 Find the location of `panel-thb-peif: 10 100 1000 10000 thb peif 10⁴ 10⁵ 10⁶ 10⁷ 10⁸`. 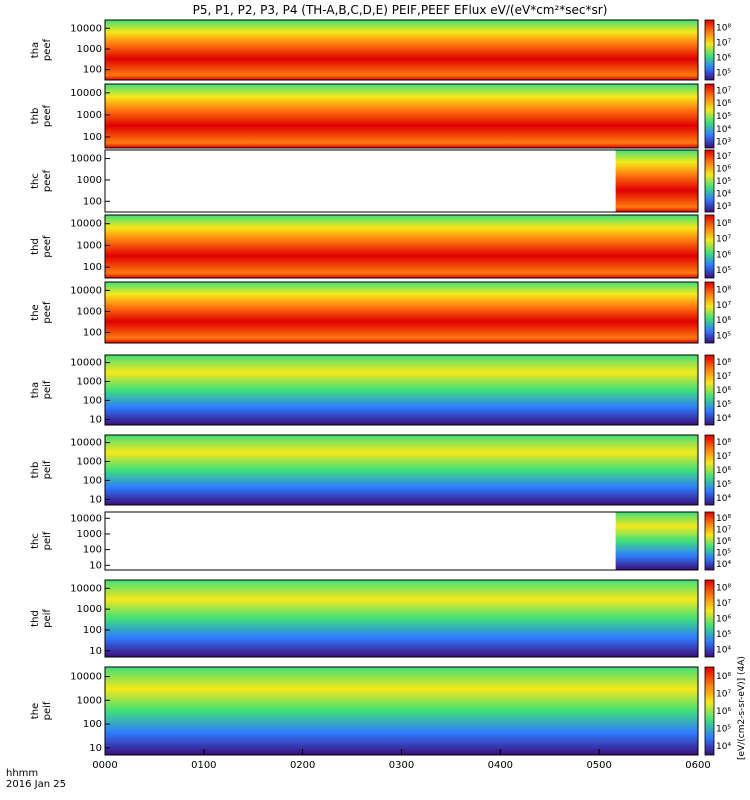

panel-thb-peif: 10 100 1000 10000 thb peif 10⁴ 10⁵ 10⁶ 10⁷ 10⁸ is located at coordinates (380, 470).